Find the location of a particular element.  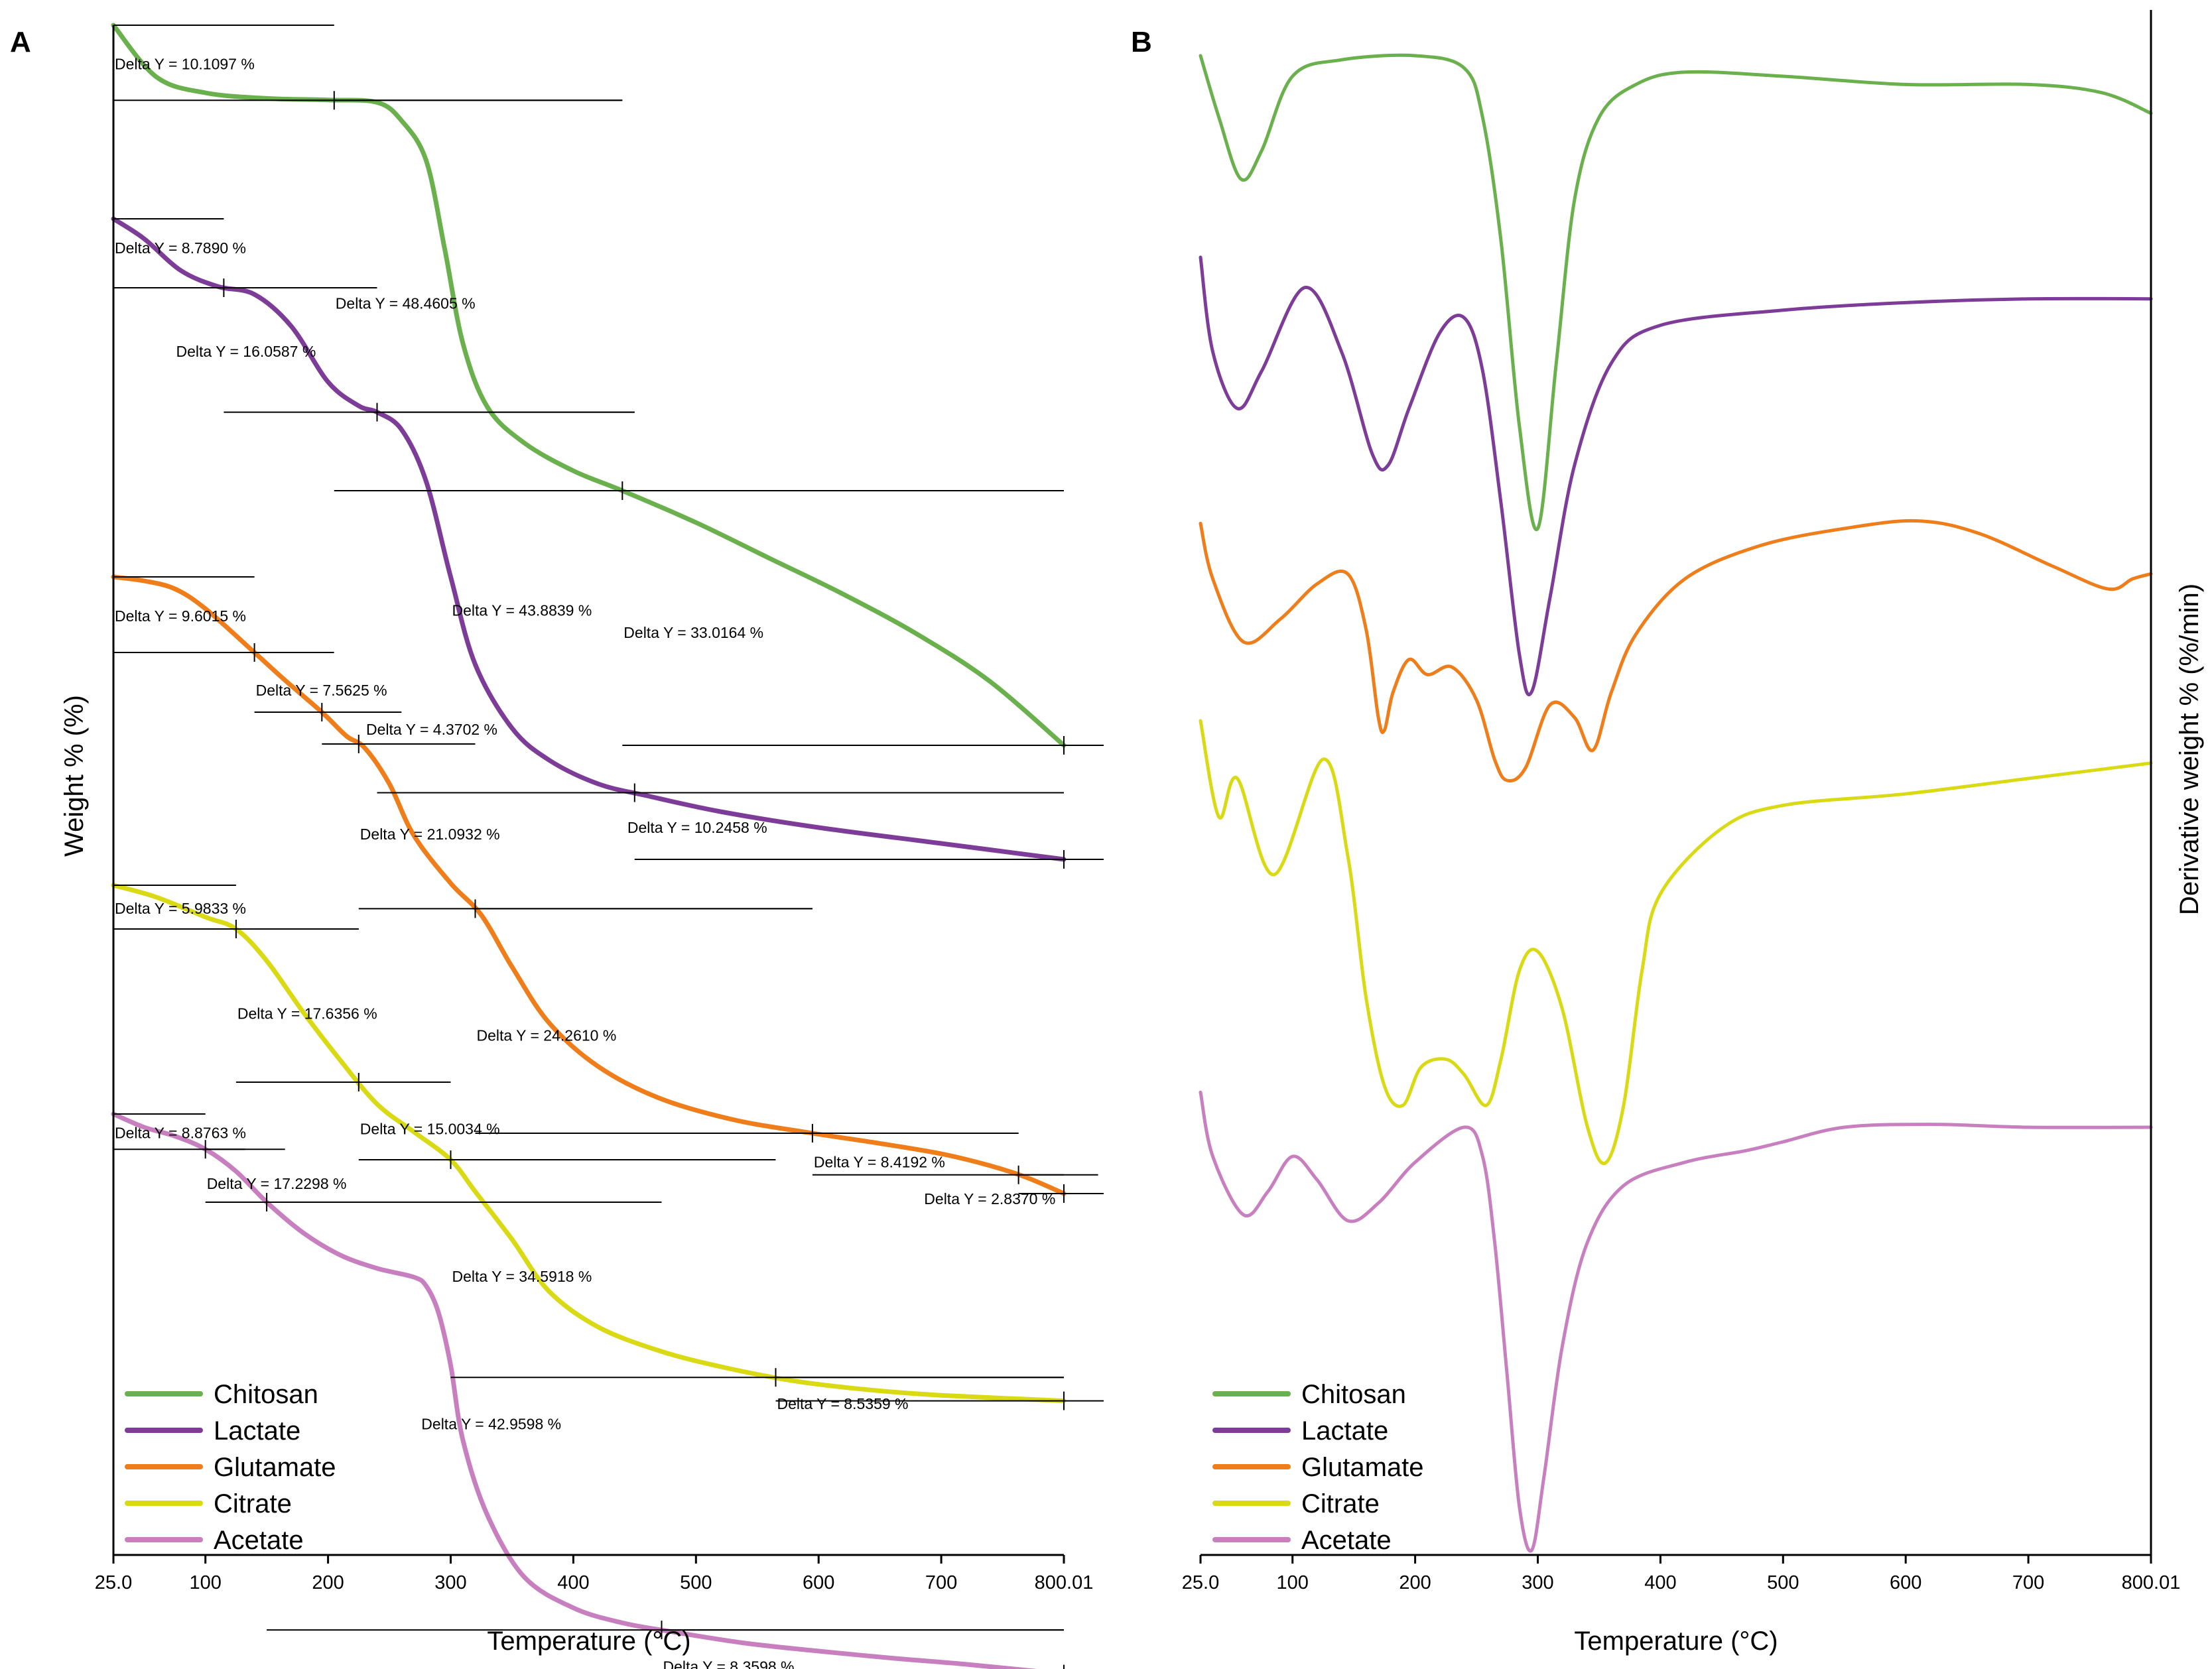

panel-a-x-tick-label: 25.0 is located at coordinates (113, 1582).